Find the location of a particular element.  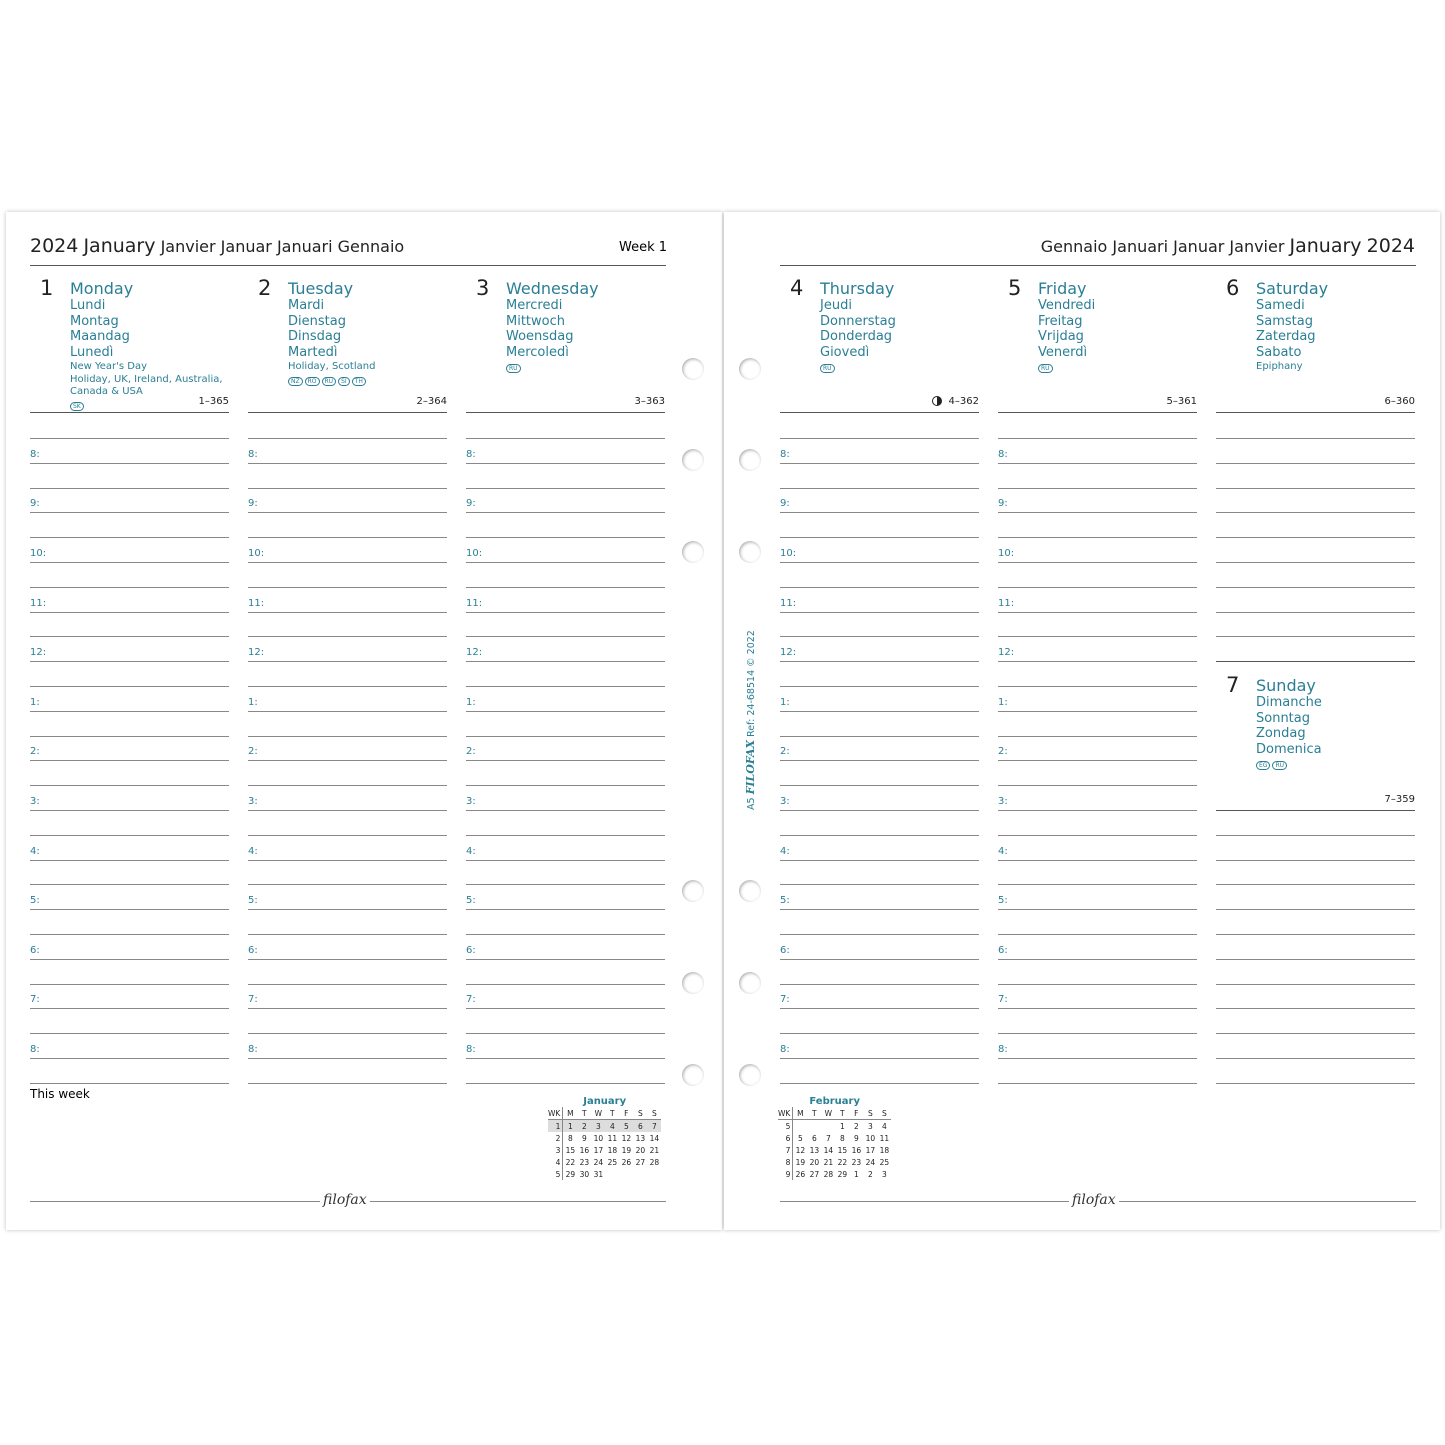

weekday-header: W is located at coordinates (598, 1113).